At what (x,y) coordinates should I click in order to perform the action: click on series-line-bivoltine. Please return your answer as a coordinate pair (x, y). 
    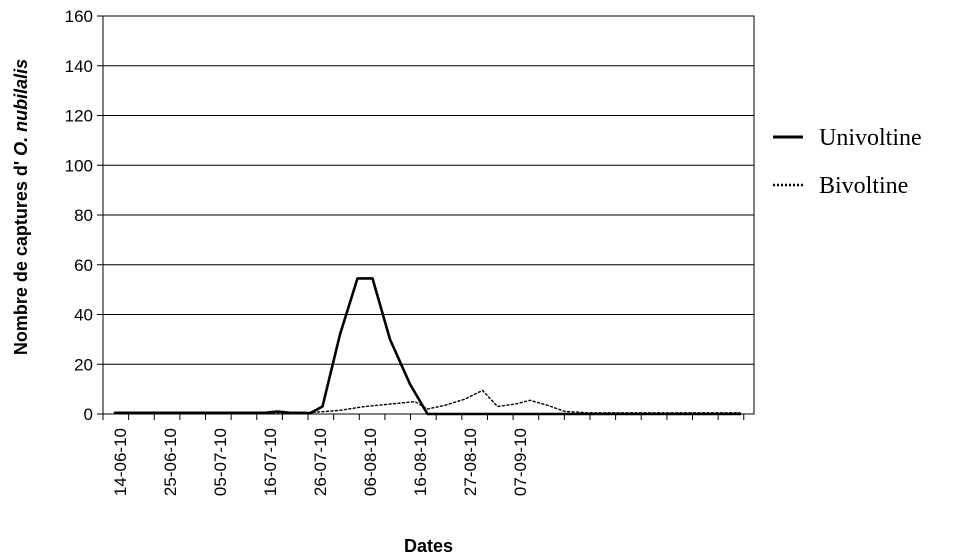
    Looking at the image, I should click on (427, 401).